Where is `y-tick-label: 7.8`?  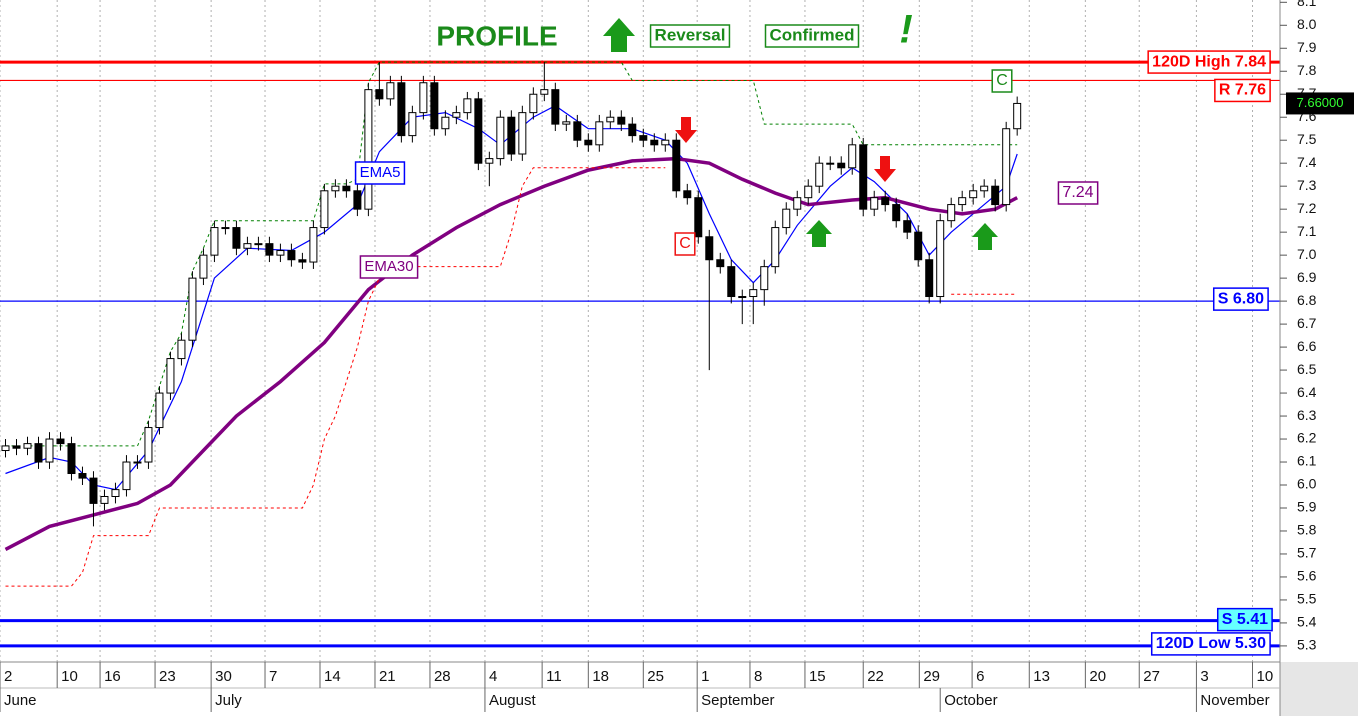
y-tick-label: 7.8 is located at coordinates (1307, 70).